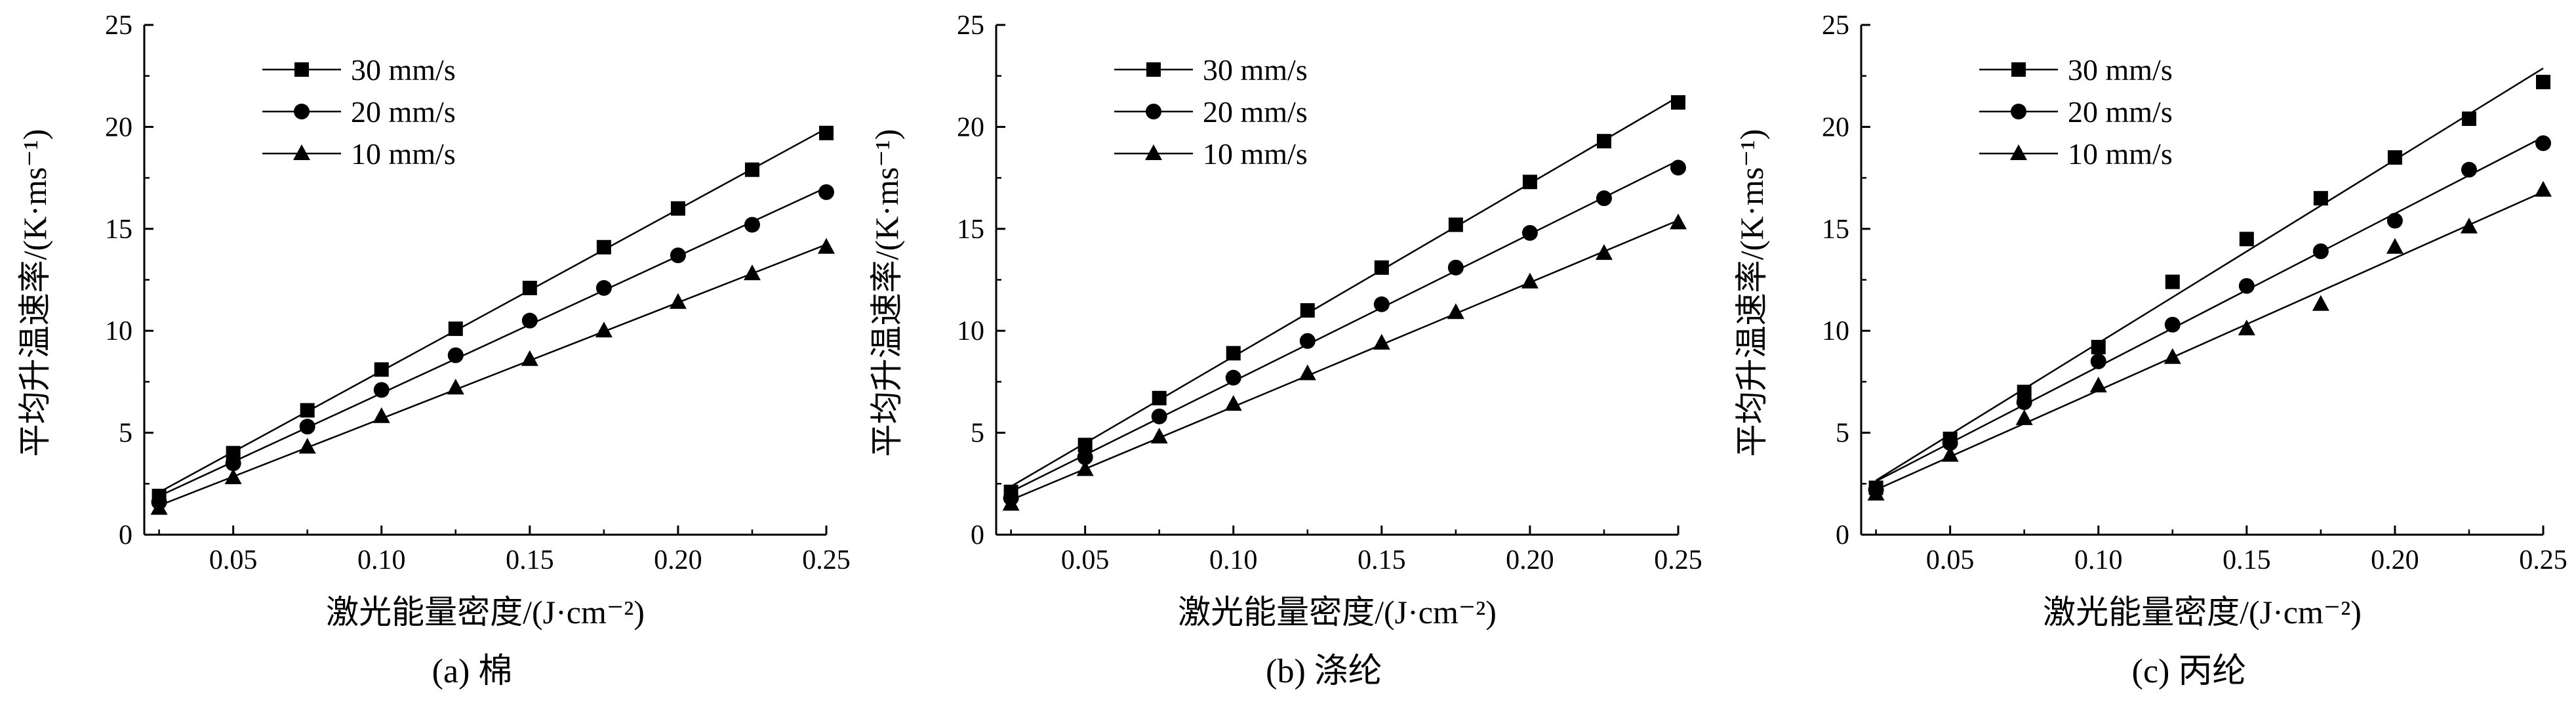 The height and width of the screenshot is (702, 2576). I want to click on y-tick-label: 5, so click(1842, 434).